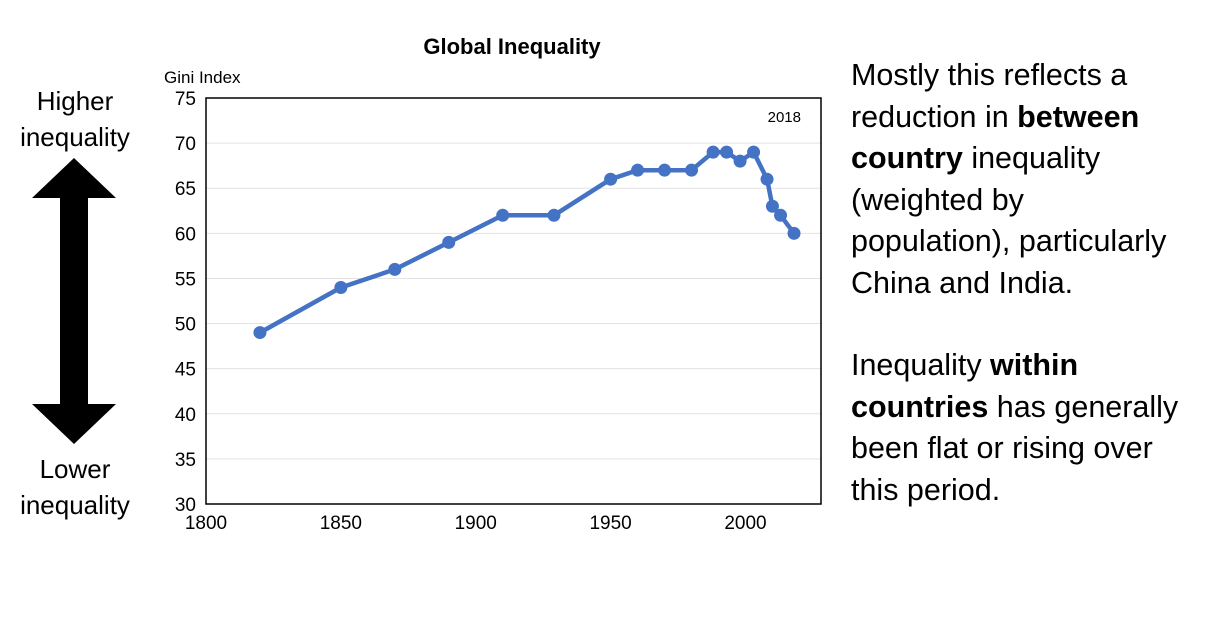  I want to click on double-arrow-shape, so click(74, 301).